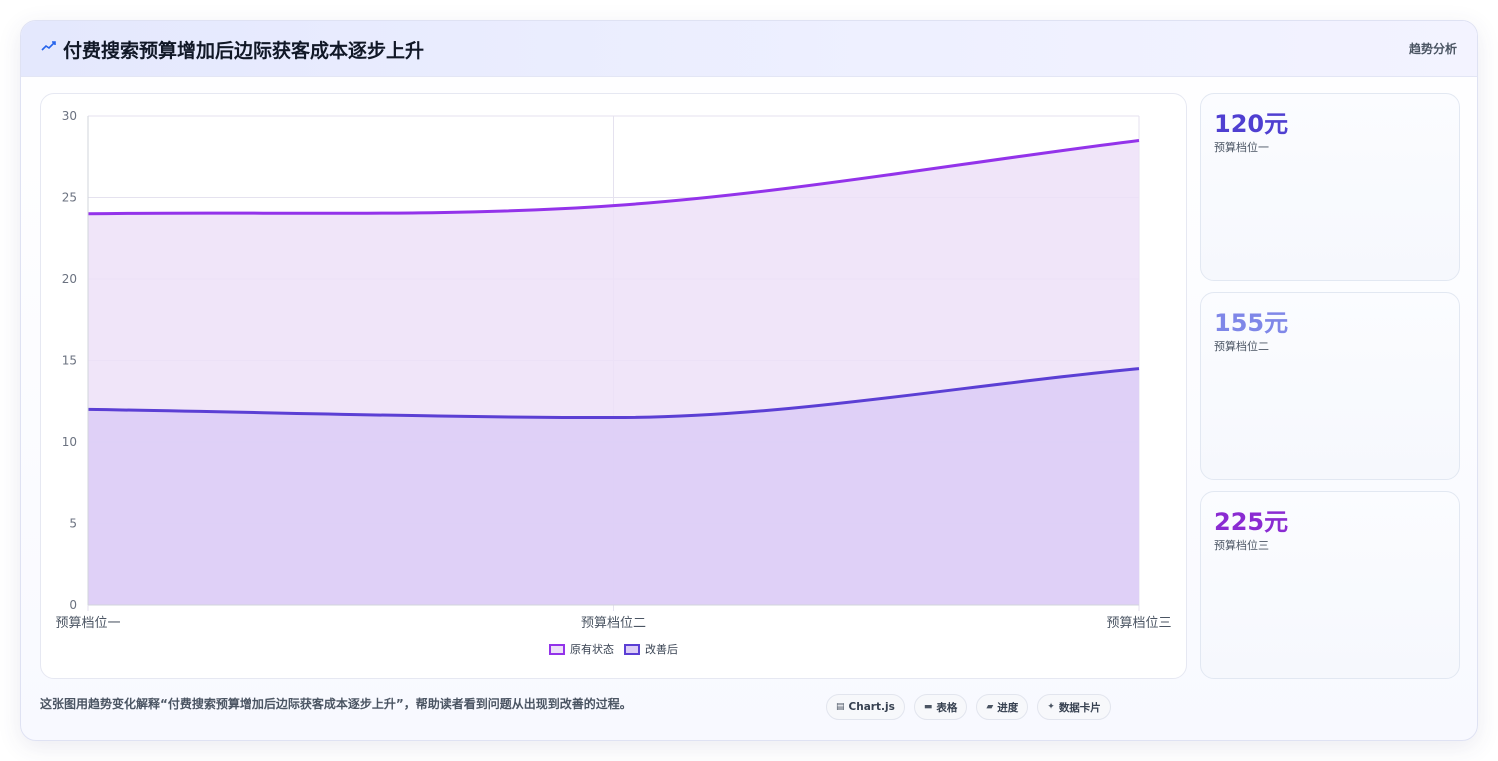 The height and width of the screenshot is (761, 1498). What do you see at coordinates (1138, 623) in the screenshot?
I see `x-tick-label: 预算档位三` at bounding box center [1138, 623].